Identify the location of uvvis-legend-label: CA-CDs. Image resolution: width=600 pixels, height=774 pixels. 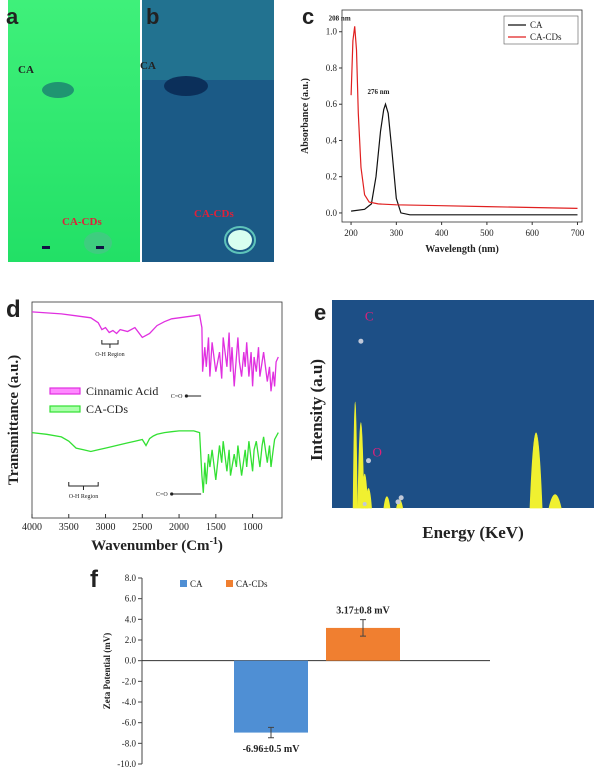
(546, 37).